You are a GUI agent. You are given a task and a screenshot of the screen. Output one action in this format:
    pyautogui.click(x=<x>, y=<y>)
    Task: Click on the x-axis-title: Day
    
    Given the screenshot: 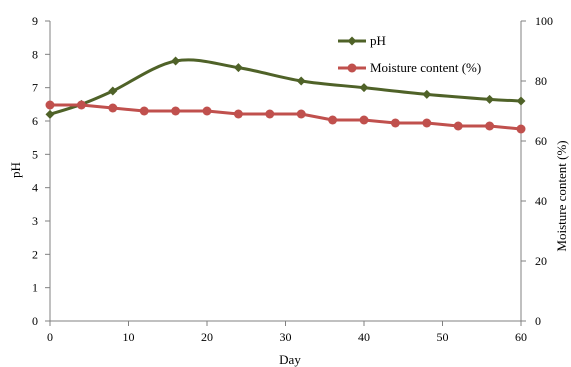 What is the action you would take?
    pyautogui.click(x=290, y=359)
    